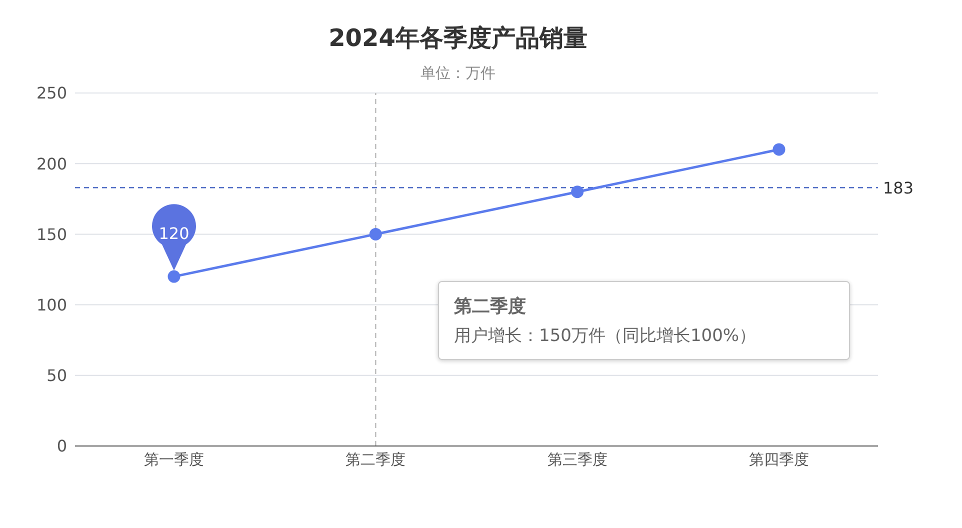  What do you see at coordinates (51, 304) in the screenshot?
I see `y-tick-label: 100` at bounding box center [51, 304].